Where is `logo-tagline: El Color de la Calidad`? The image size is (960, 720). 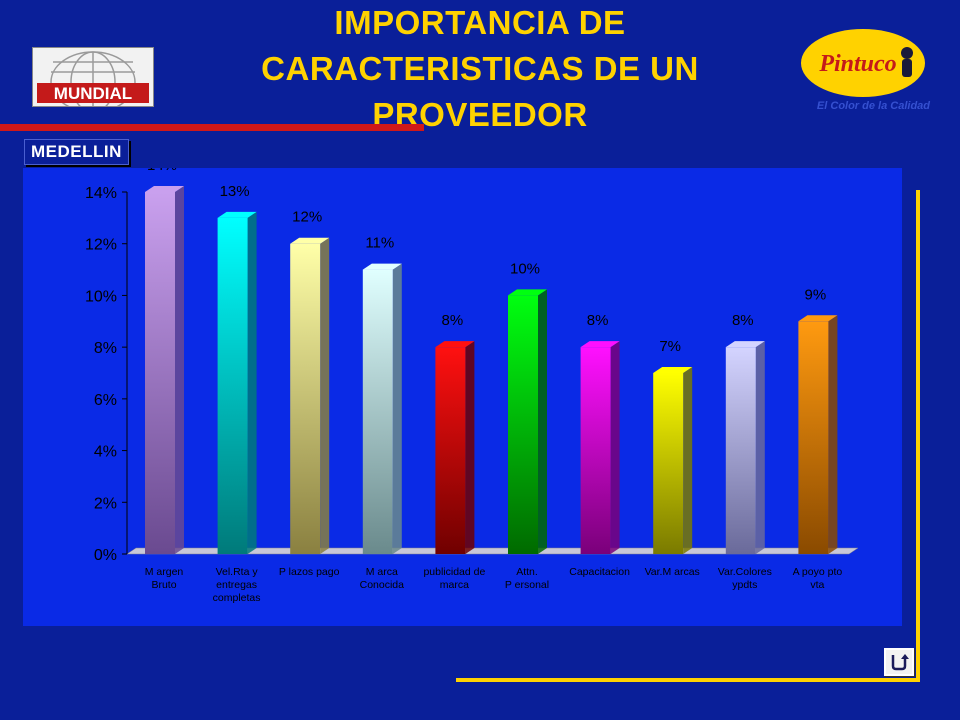
logo-tagline: El Color de la Calidad is located at coordinates (873, 106).